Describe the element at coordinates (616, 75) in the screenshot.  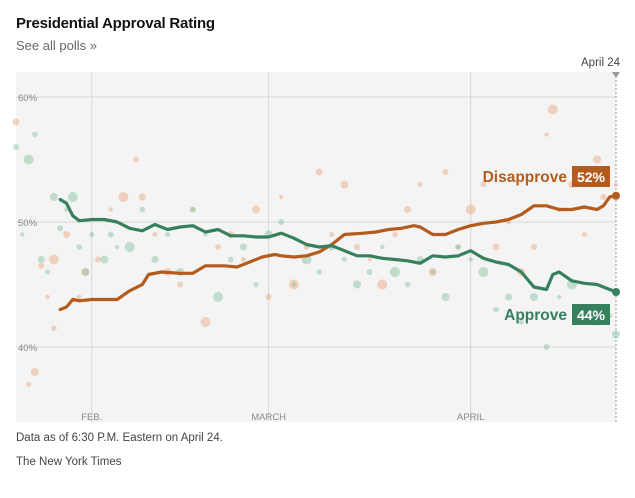
I see `current-date-marker-icon` at that location.